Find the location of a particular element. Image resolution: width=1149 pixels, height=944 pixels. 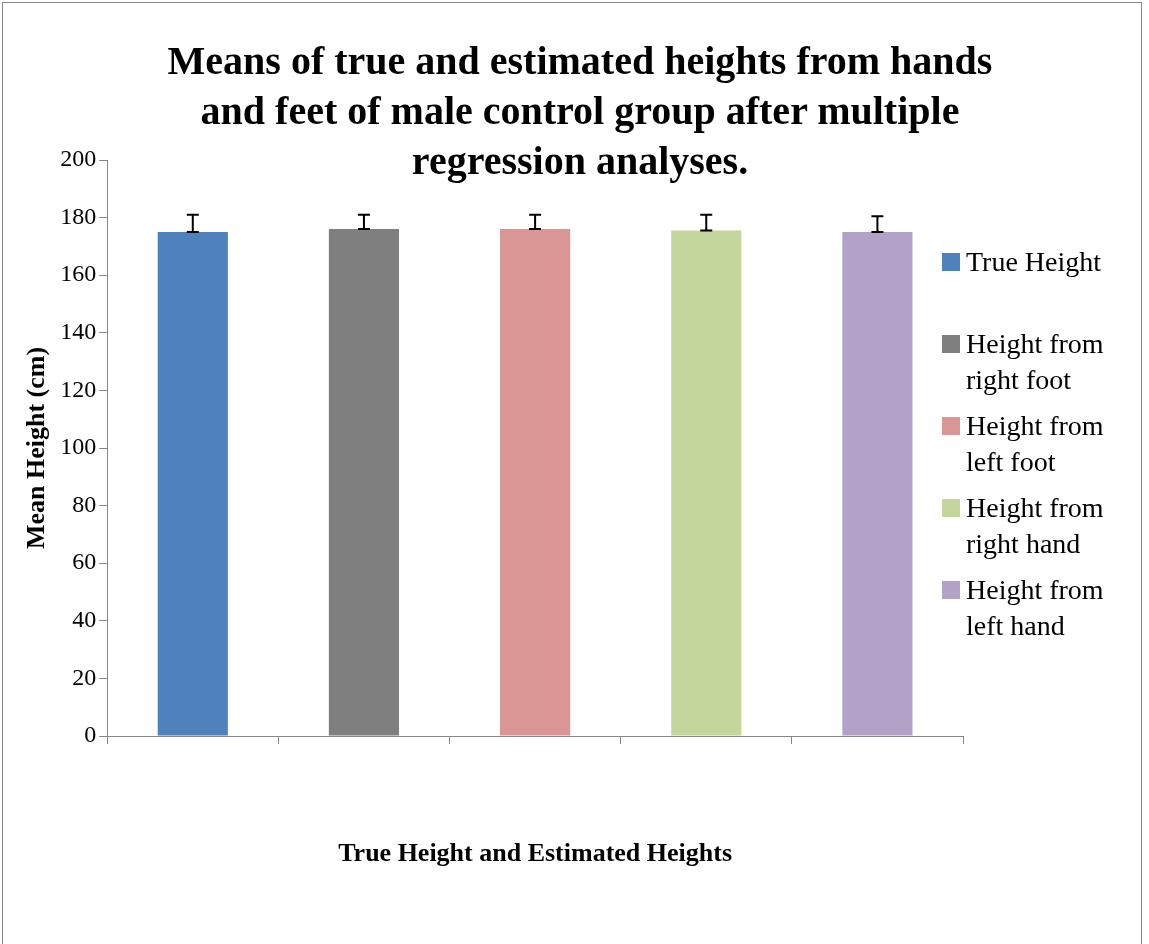

legend-label: Height from left foot is located at coordinates (1035, 444).